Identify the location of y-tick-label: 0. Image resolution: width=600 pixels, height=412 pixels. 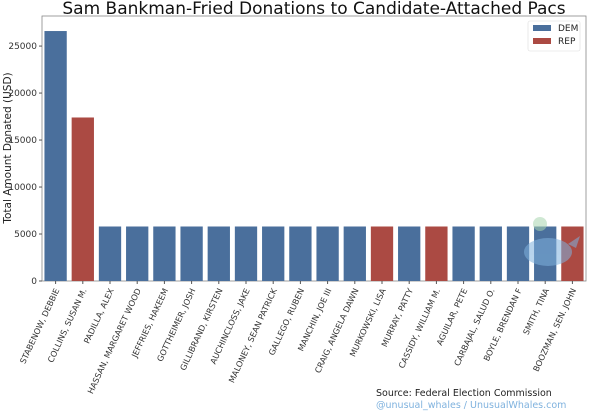
(34, 282).